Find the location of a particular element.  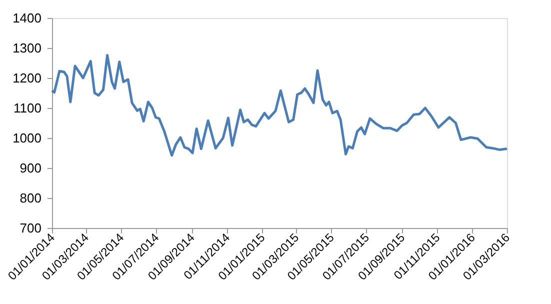

y-tick-label: 1100 is located at coordinates (28, 108).